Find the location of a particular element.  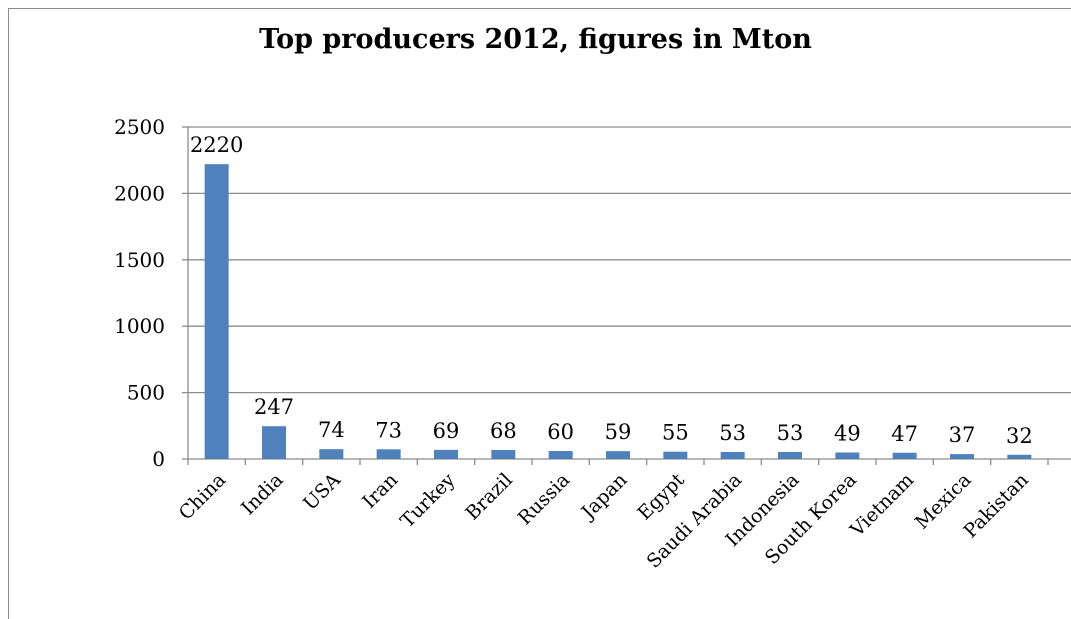

category-label: Iran is located at coordinates (380, 491).